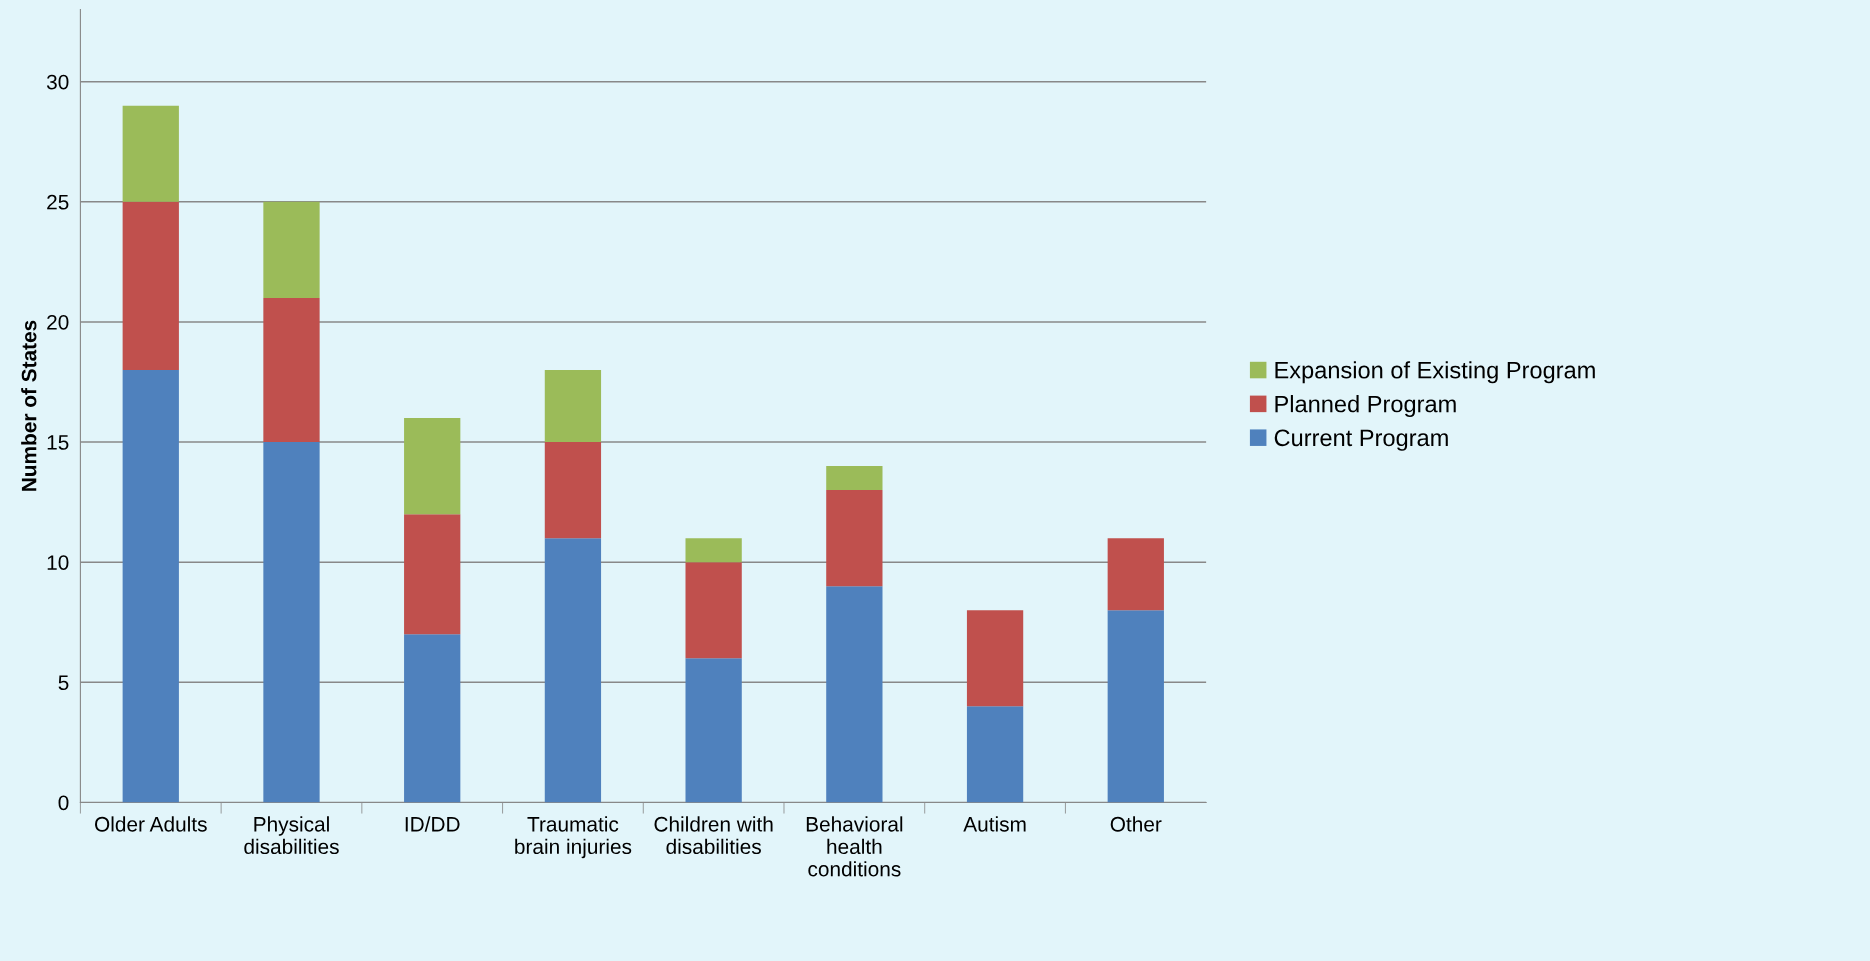  Describe the element at coordinates (291, 835) in the screenshot. I see `x-tick-label: Physical disabilities` at that location.